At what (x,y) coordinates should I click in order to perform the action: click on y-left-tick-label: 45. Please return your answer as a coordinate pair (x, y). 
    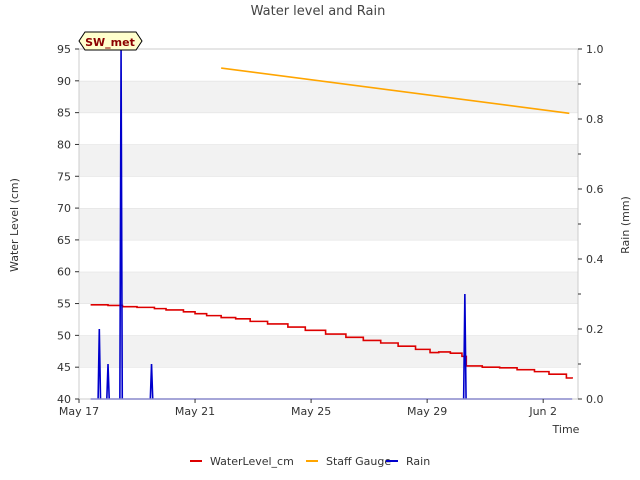
    Looking at the image, I should click on (64, 367).